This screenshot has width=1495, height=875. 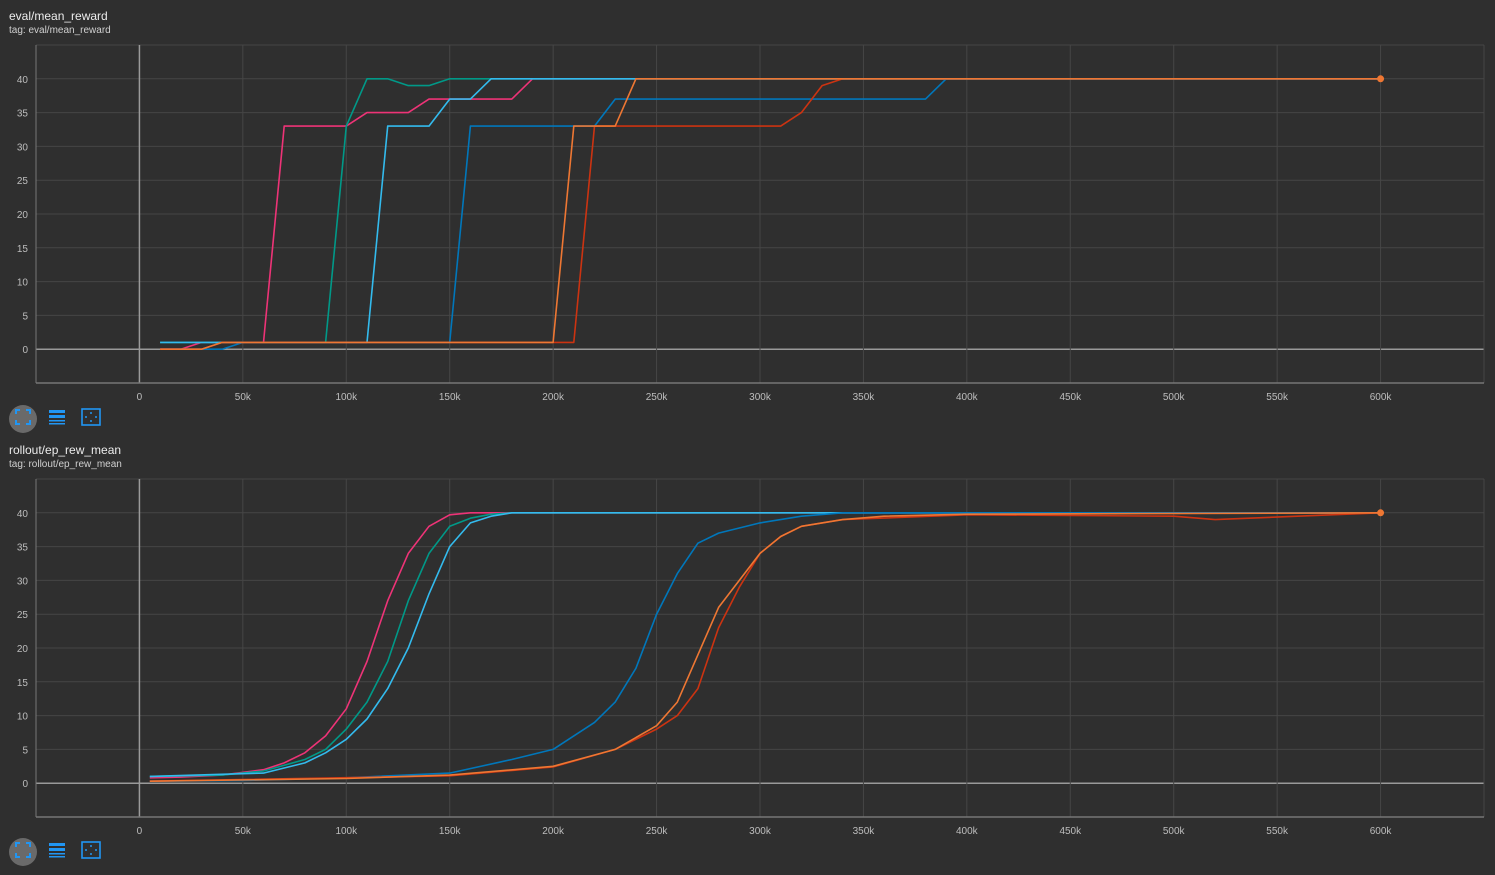 I want to click on chart-tag: tag: eval/mean_reward, so click(x=60, y=30).